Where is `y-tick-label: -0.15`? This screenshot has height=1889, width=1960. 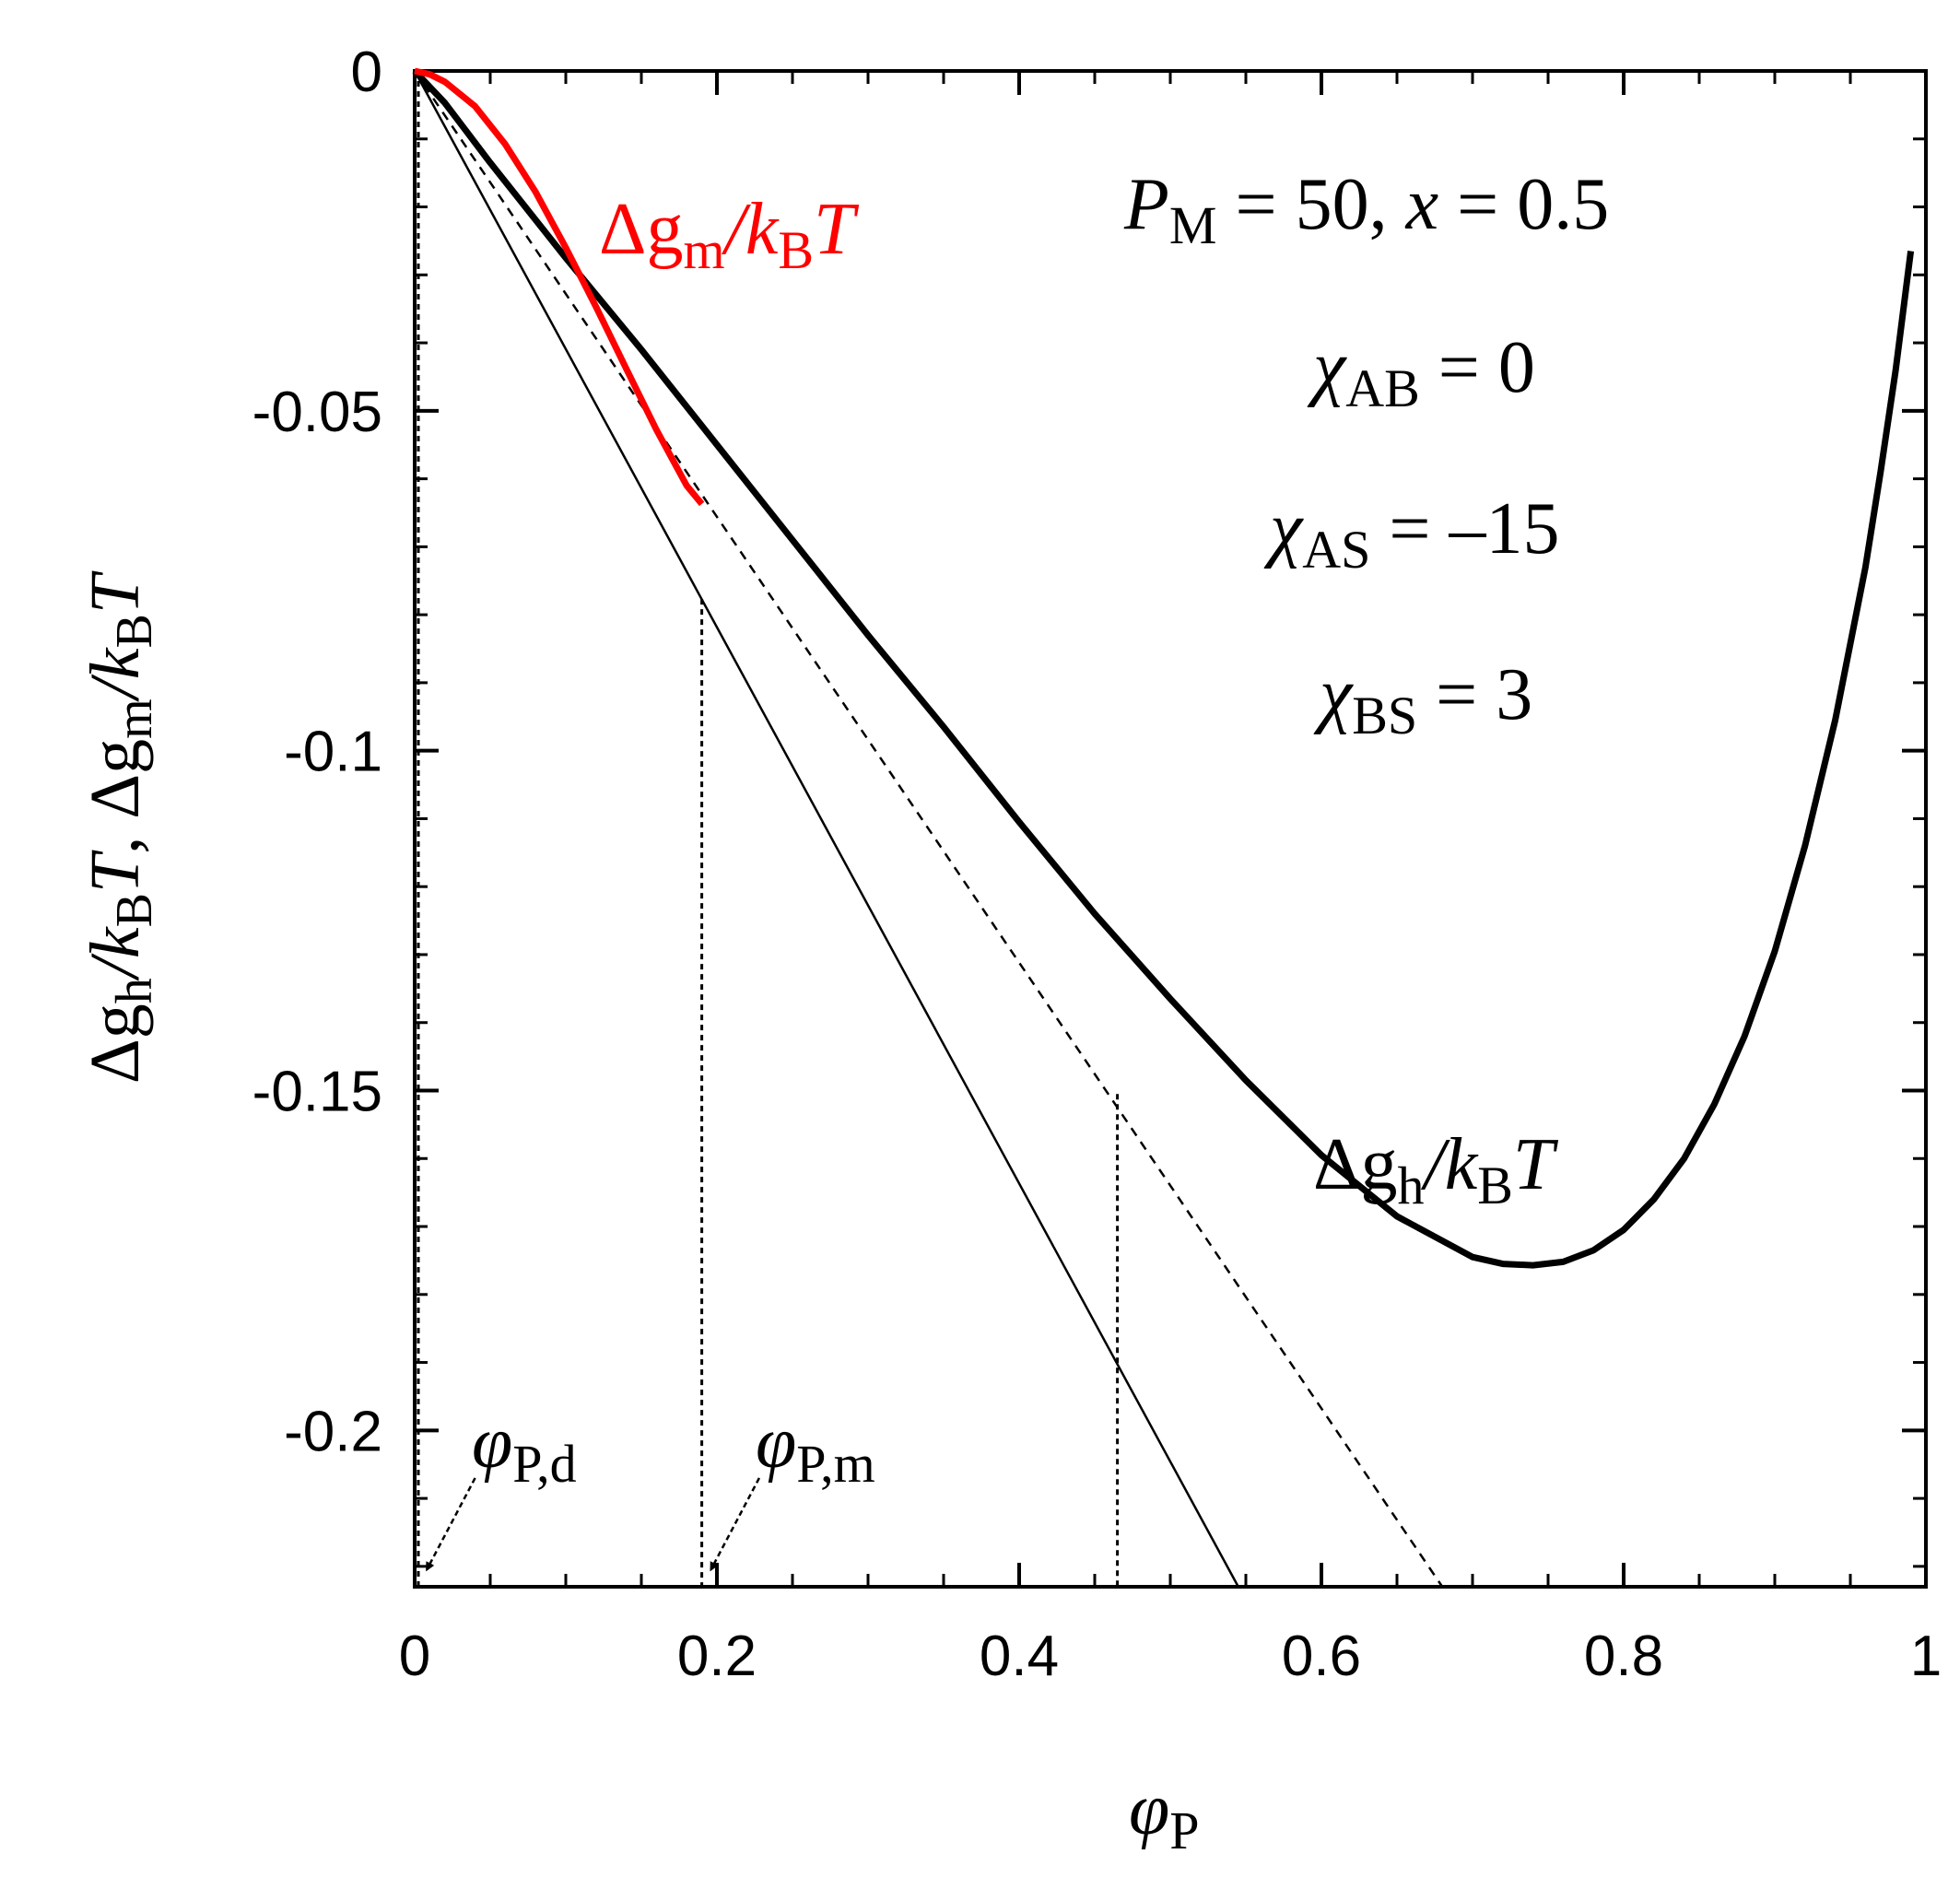
y-tick-label: -0.15 is located at coordinates (317, 1092).